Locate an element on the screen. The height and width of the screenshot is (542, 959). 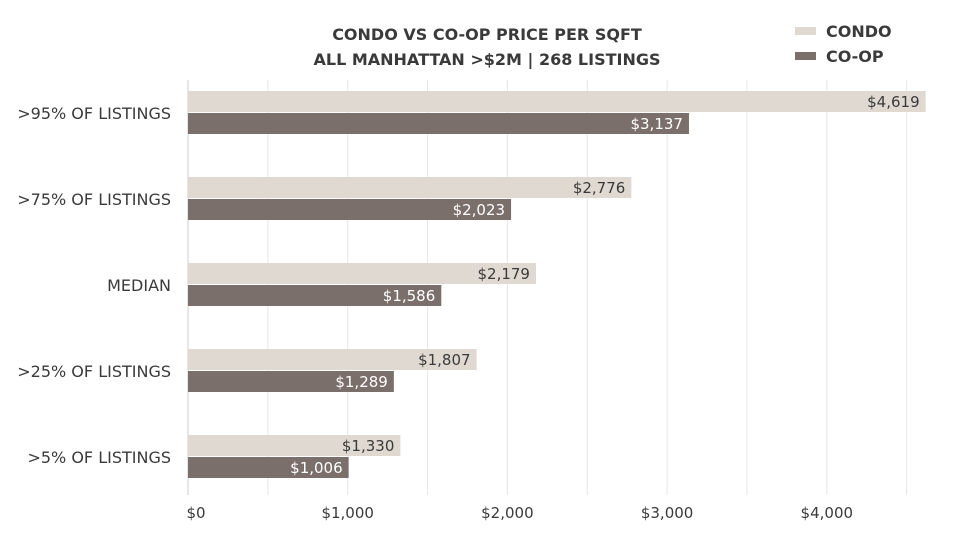
data-label: $3,137 is located at coordinates (656, 124).